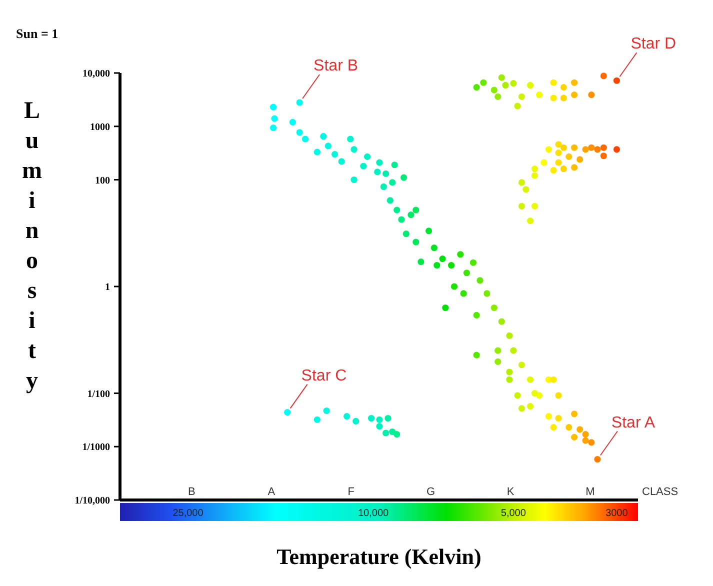 The height and width of the screenshot is (586, 713). I want to click on y-tick-label: 1000, so click(100, 127).